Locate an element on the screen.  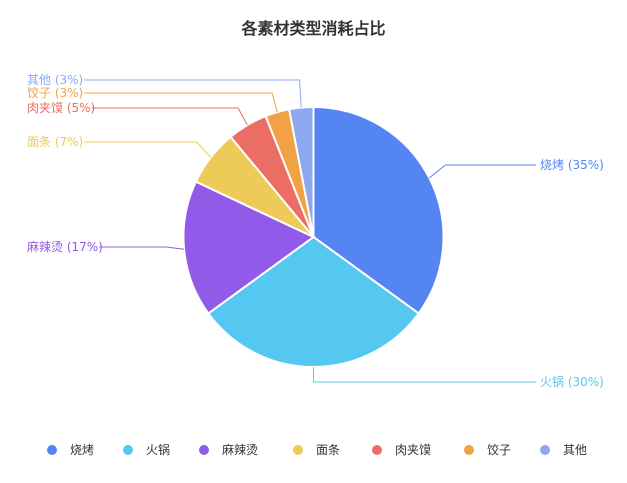
legend-item: 肉夹馍 is located at coordinates (401, 450).